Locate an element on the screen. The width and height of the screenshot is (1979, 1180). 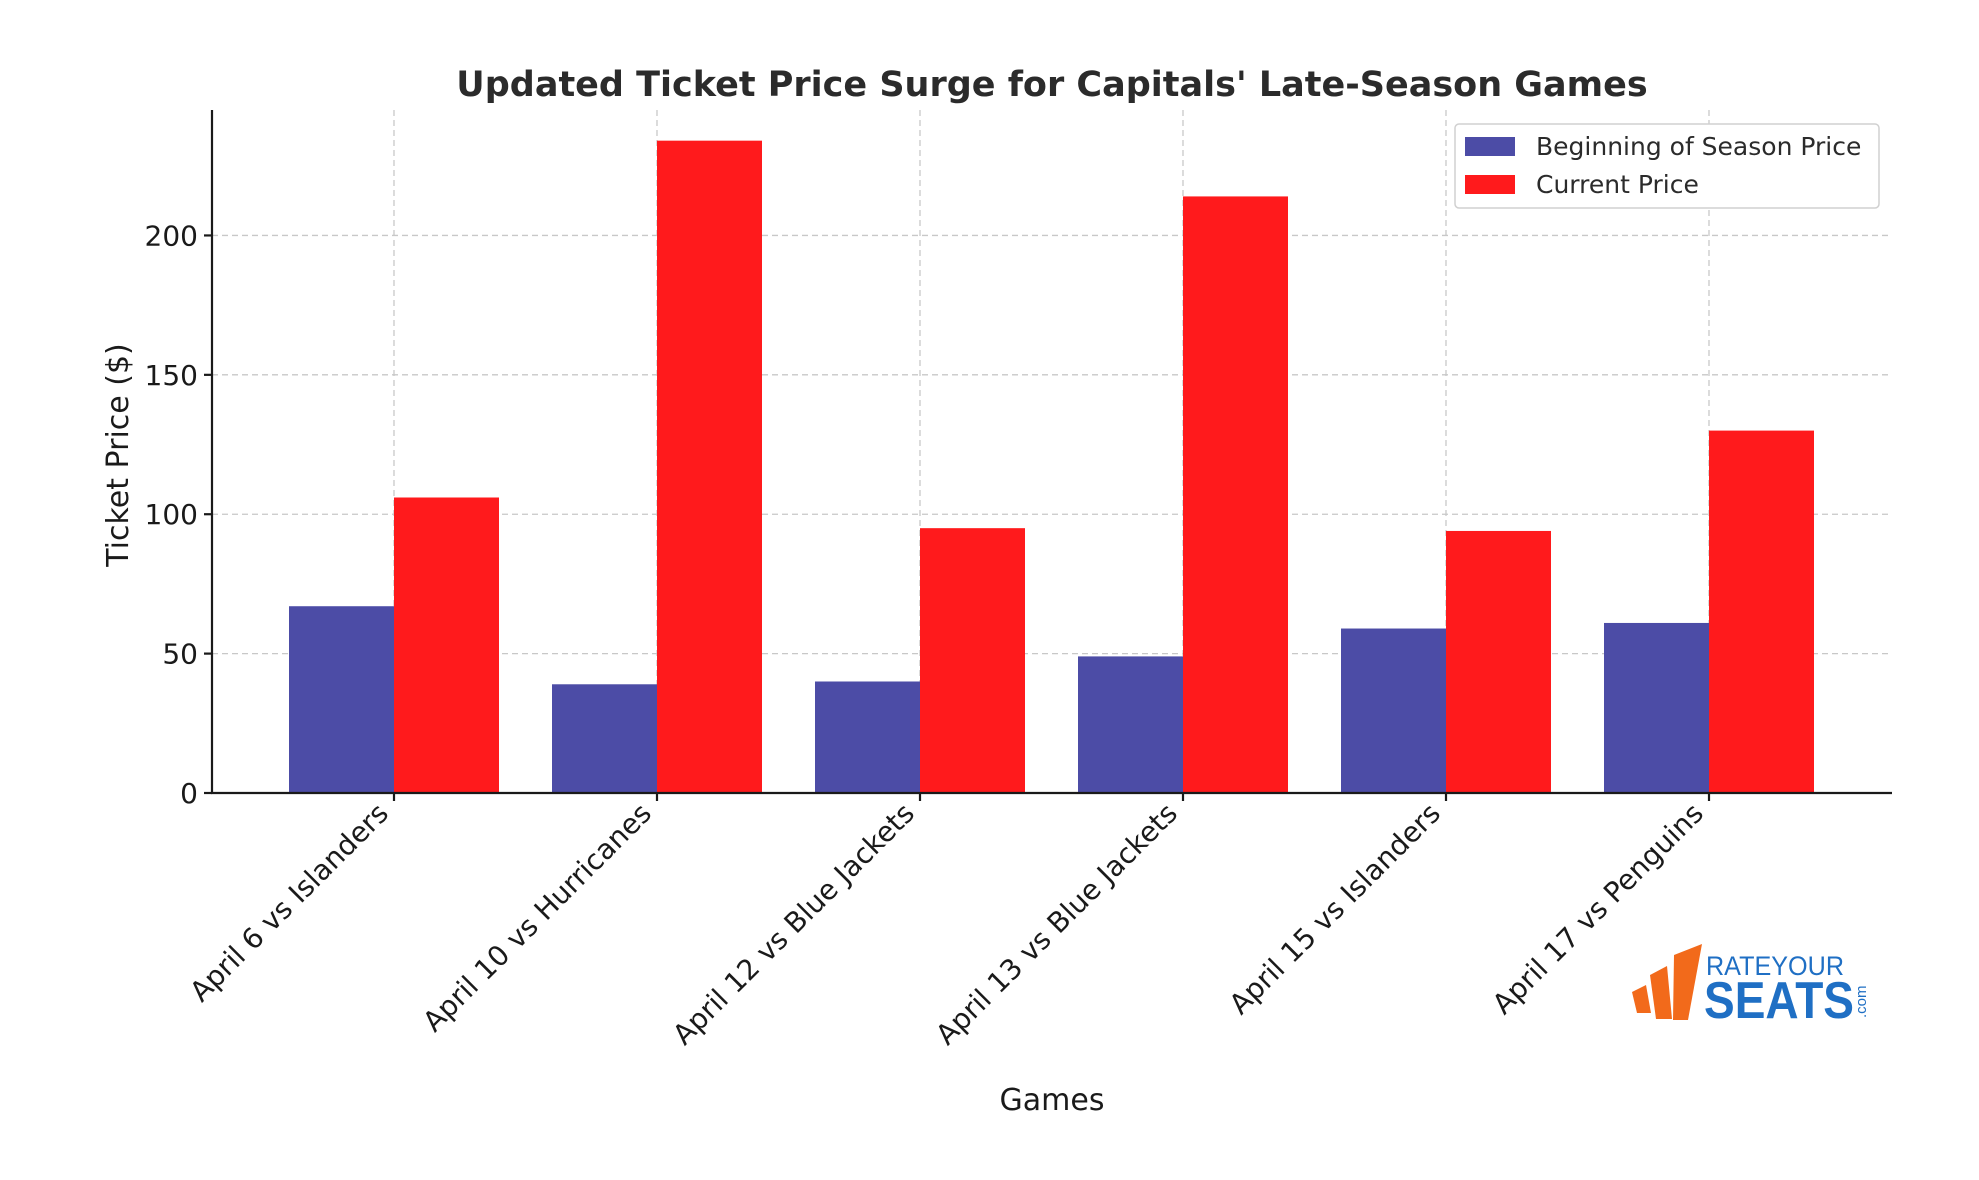
x-axis-label: Games is located at coordinates (1052, 1100).